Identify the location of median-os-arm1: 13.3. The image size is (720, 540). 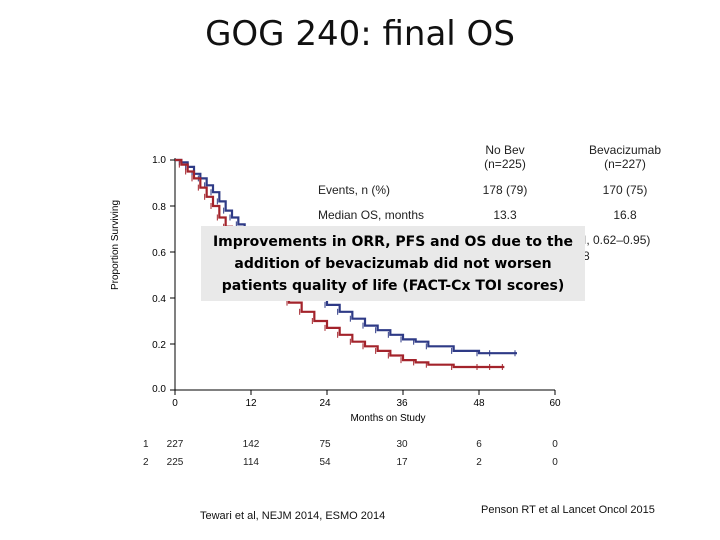
(505, 215).